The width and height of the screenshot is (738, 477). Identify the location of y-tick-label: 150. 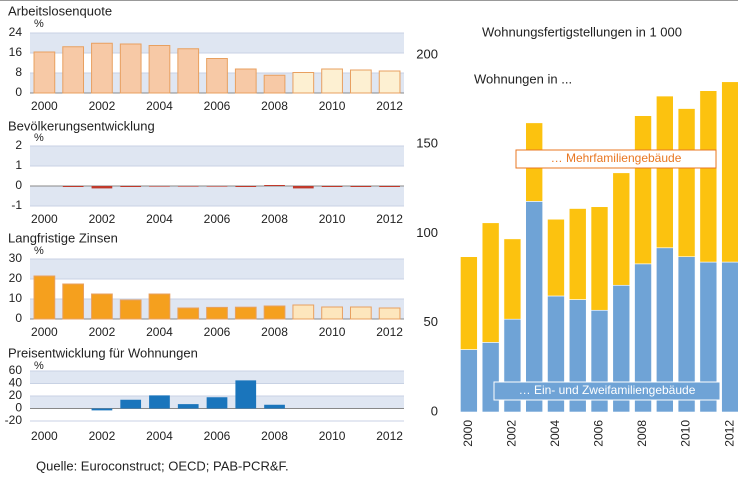
(427, 143).